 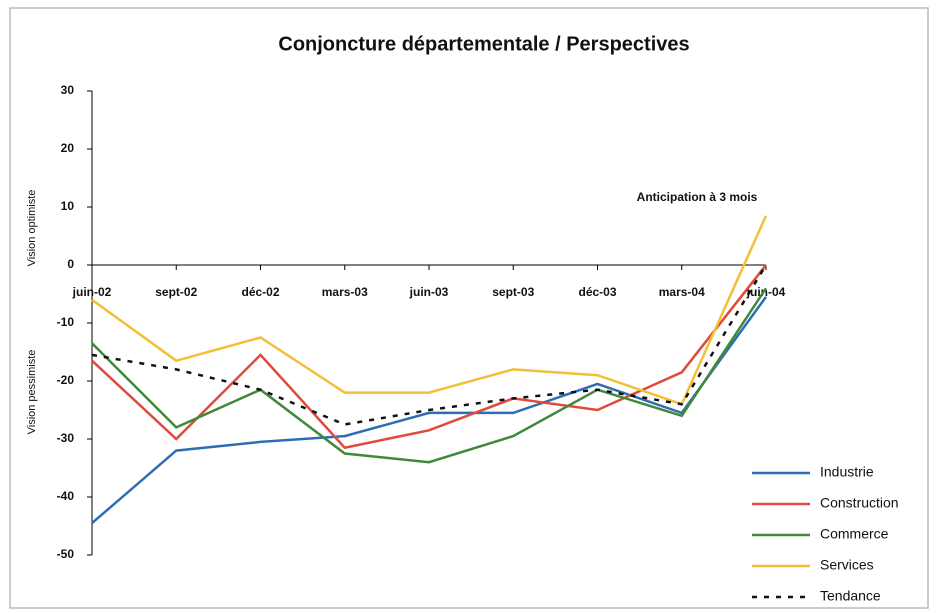 What do you see at coordinates (847, 472) in the screenshot?
I see `legend-label: Industrie` at bounding box center [847, 472].